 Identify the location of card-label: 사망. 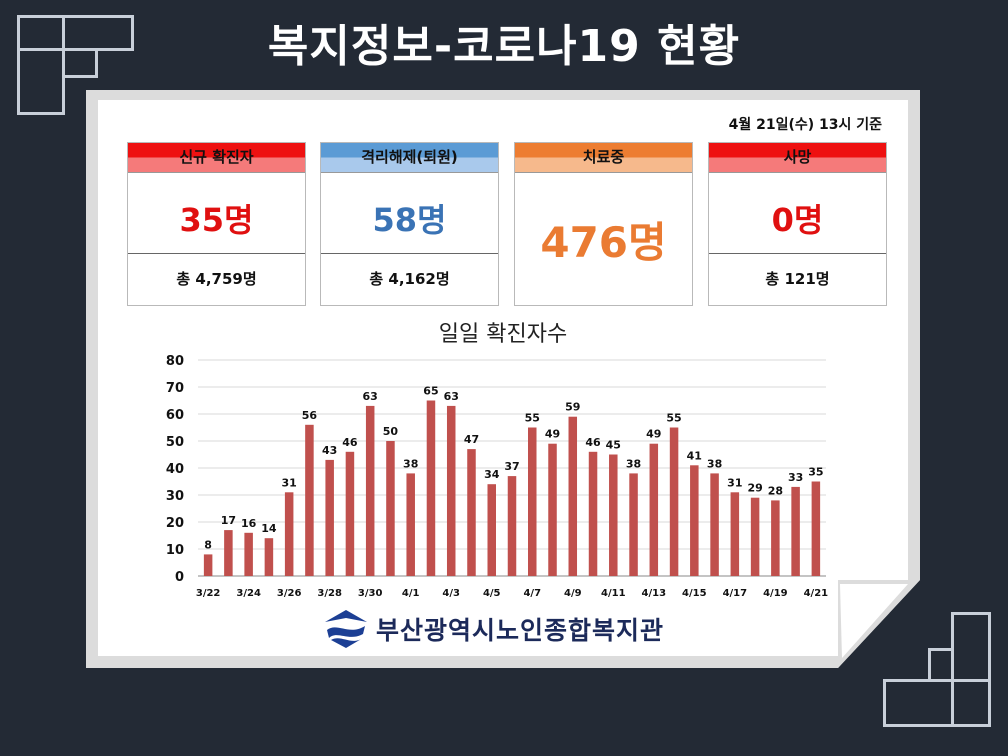
(797, 158).